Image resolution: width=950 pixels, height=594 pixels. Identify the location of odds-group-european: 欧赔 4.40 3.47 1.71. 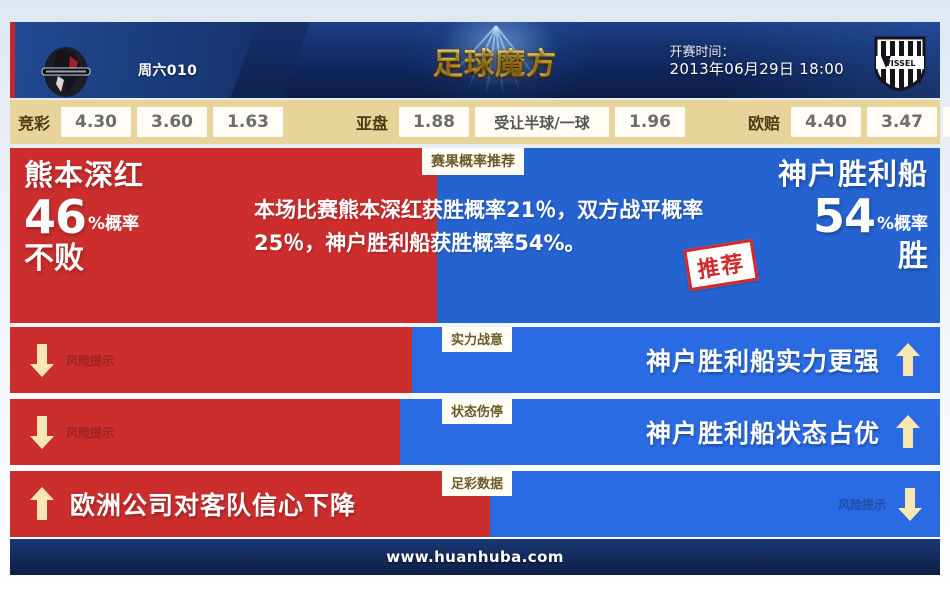
(845, 122).